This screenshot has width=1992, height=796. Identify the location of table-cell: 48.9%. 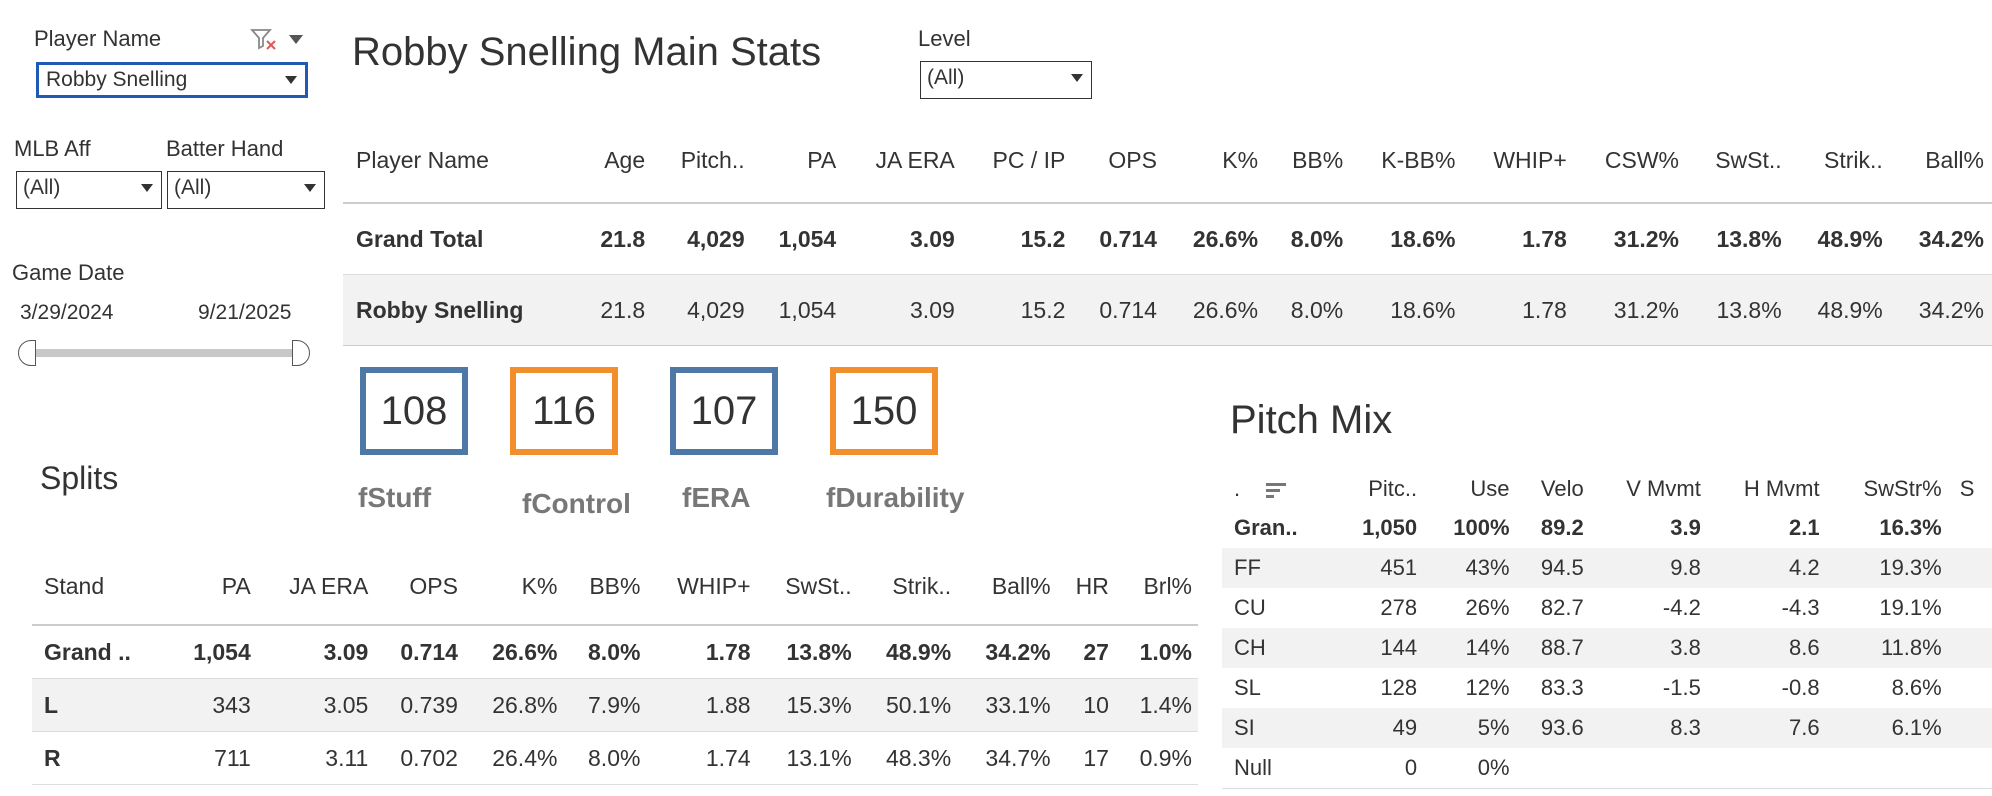
(907, 652).